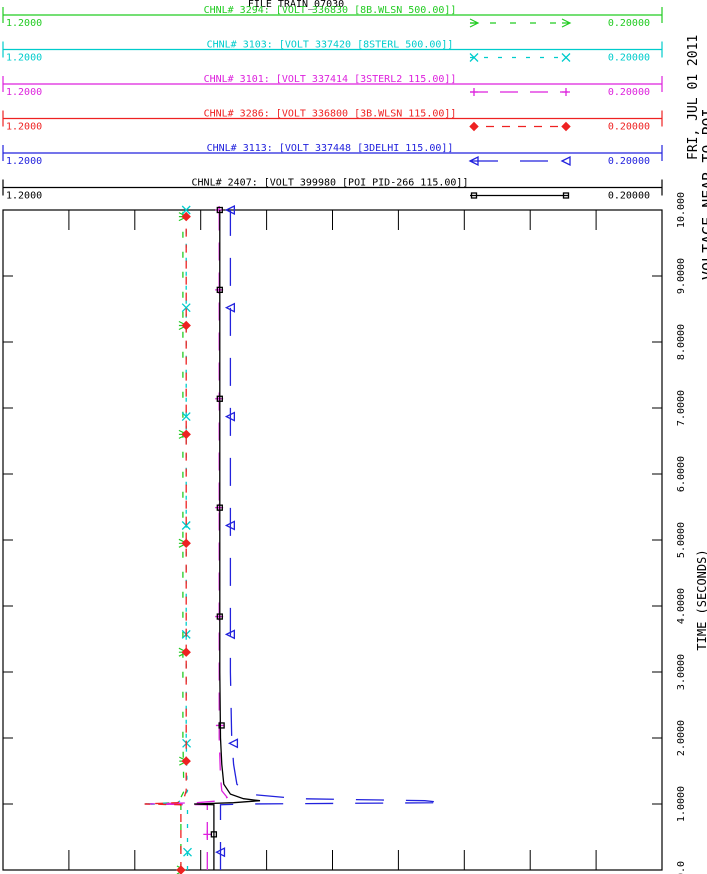 This screenshot has height=874, width=707. What do you see at coordinates (629, 161) in the screenshot?
I see `legend-row-4-ymax: 0.20000` at bounding box center [629, 161].